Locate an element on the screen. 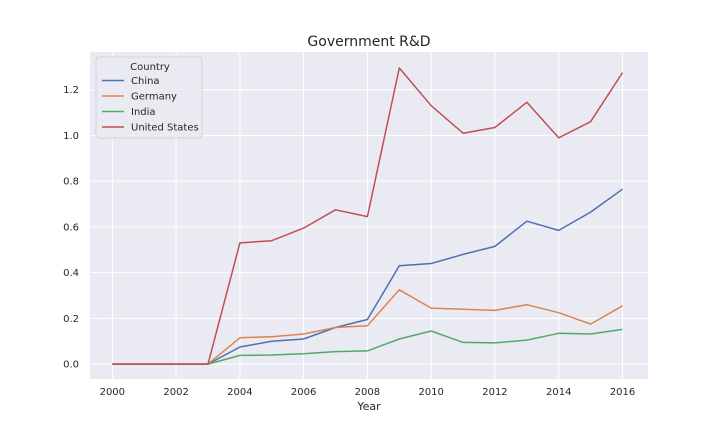  x-tick-label: 2002 is located at coordinates (175, 392).